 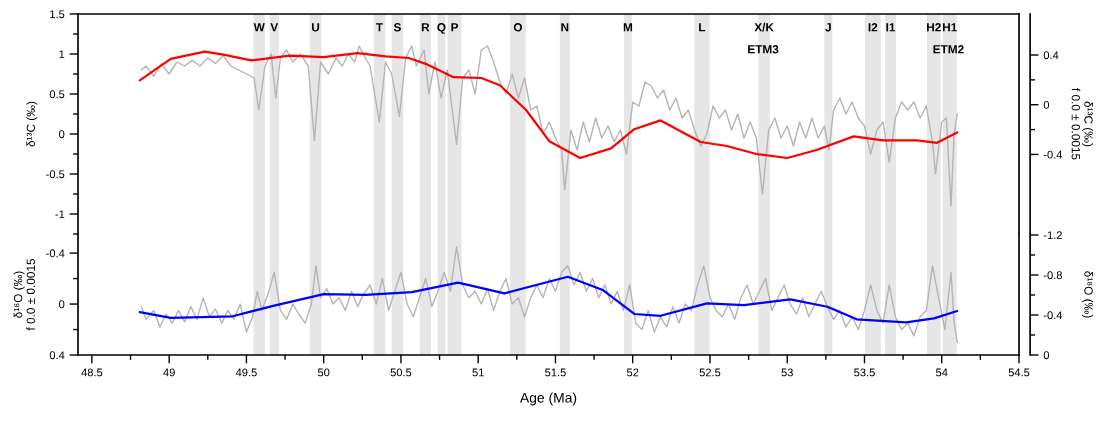 I want to click on band-label: H2, so click(x=934, y=27).